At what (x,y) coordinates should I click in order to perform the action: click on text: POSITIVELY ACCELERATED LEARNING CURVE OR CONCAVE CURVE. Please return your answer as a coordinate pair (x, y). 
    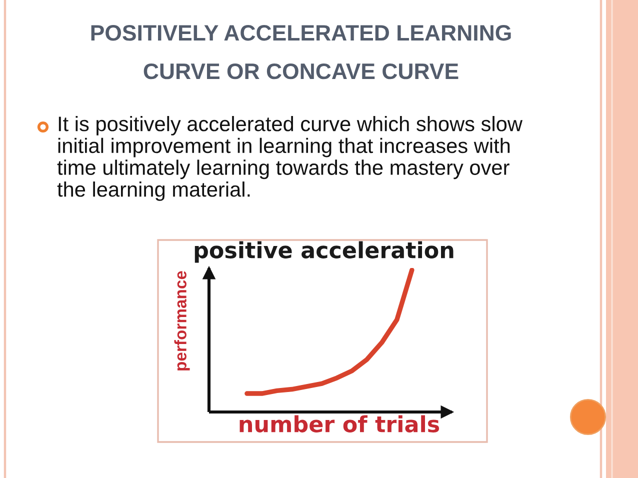
    Looking at the image, I should click on (301, 52).